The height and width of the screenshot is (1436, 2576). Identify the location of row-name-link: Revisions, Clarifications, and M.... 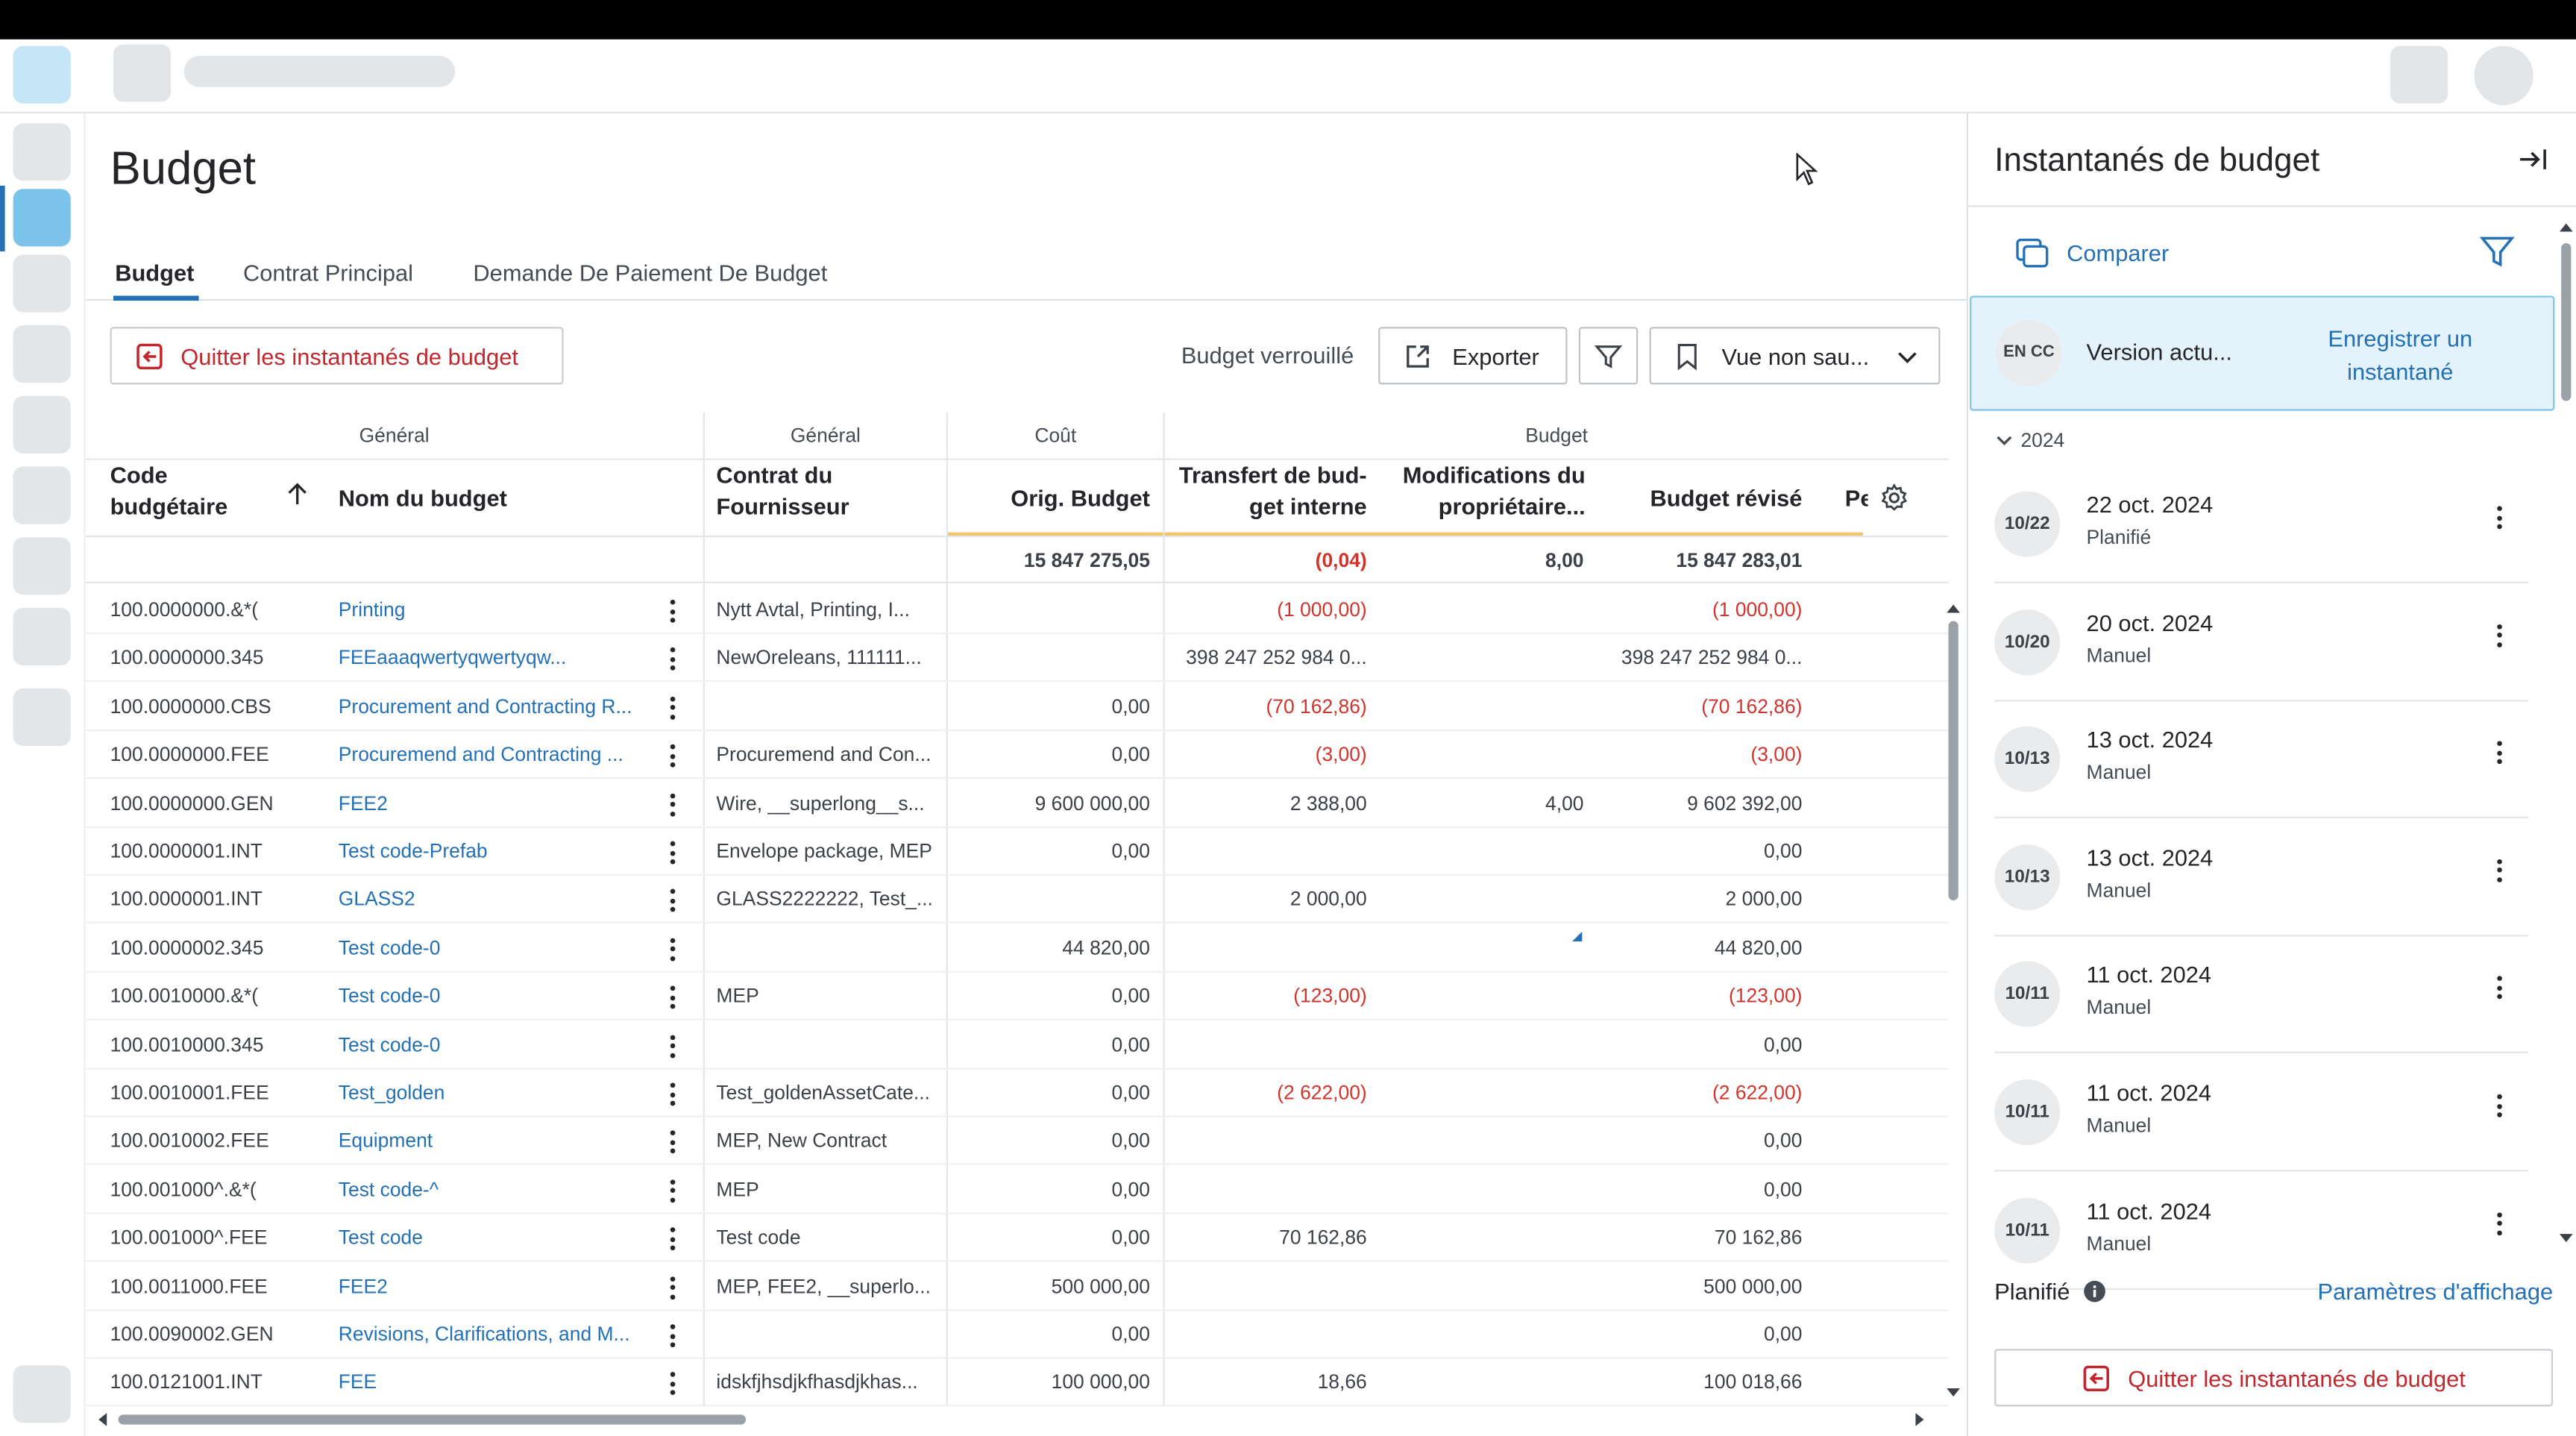
(484, 1334).